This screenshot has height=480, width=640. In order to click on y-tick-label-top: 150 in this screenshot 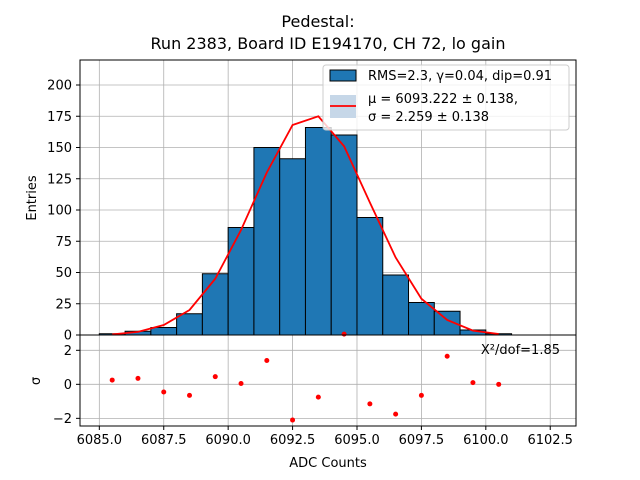, I will do `click(59, 148)`.